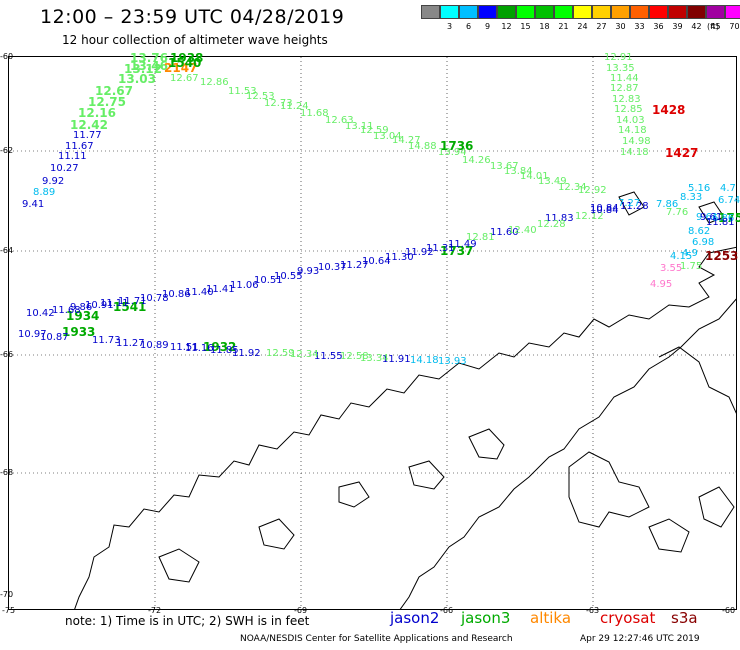 The width and height of the screenshot is (740, 650). What do you see at coordinates (192, 17) in the screenshot?
I see `map-title: 12:00 – 23:59 UTC 04/28/2019` at bounding box center [192, 17].